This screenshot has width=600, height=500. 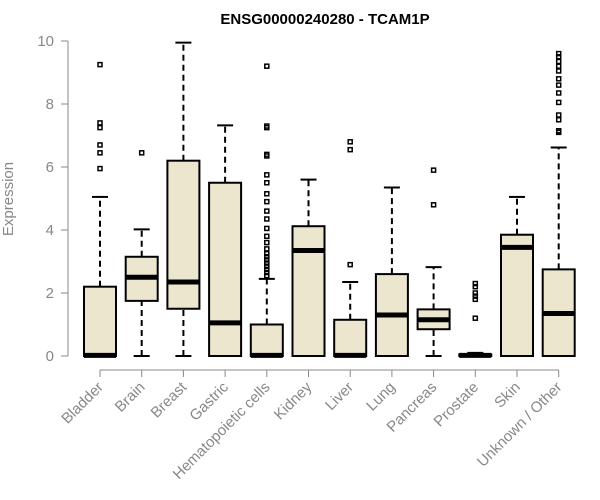 What do you see at coordinates (130, 397) in the screenshot?
I see `x-tick-label: Brain` at bounding box center [130, 397].